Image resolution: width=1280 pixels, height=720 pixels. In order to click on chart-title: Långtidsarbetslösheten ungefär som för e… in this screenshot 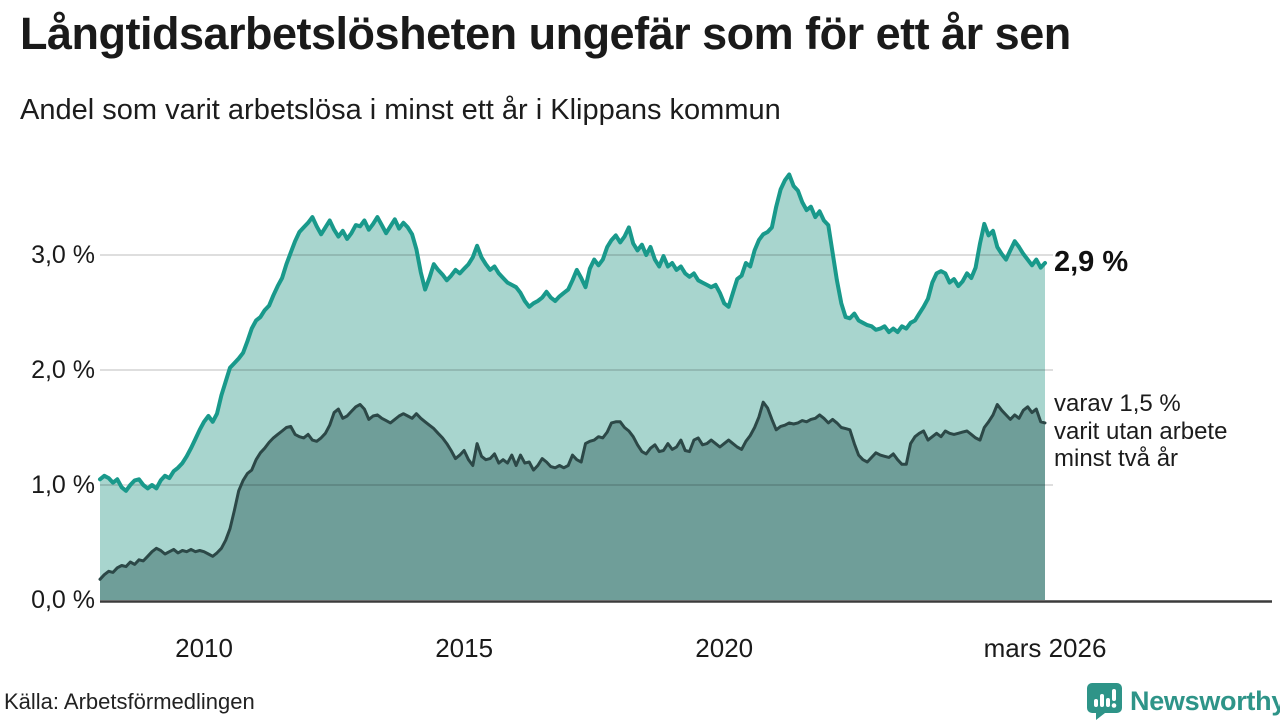, I will do `click(545, 33)`.